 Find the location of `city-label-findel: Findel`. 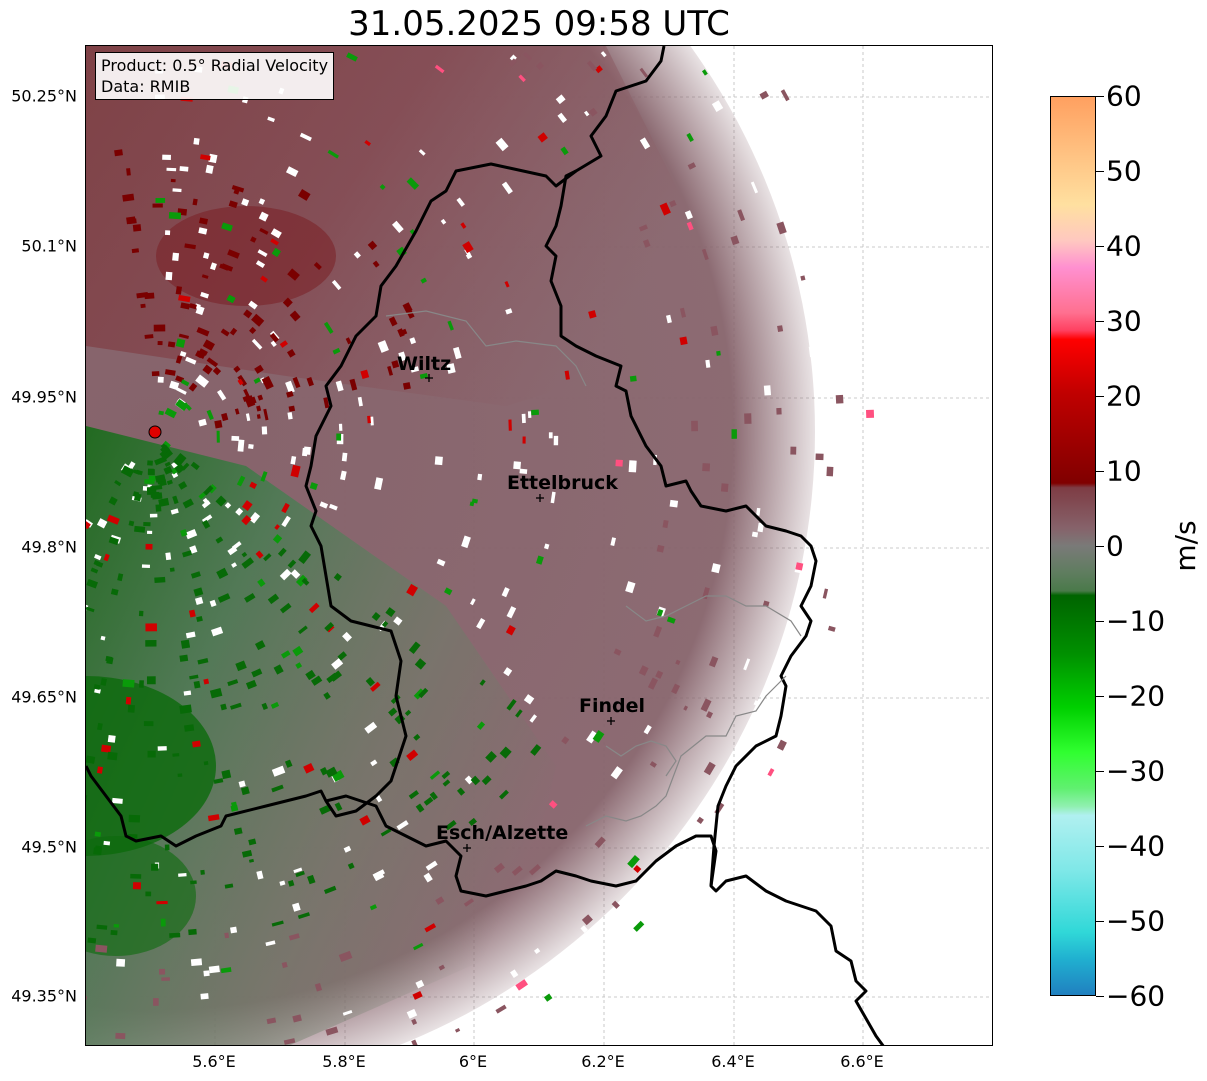

city-label-findel: Findel is located at coordinates (612, 706).